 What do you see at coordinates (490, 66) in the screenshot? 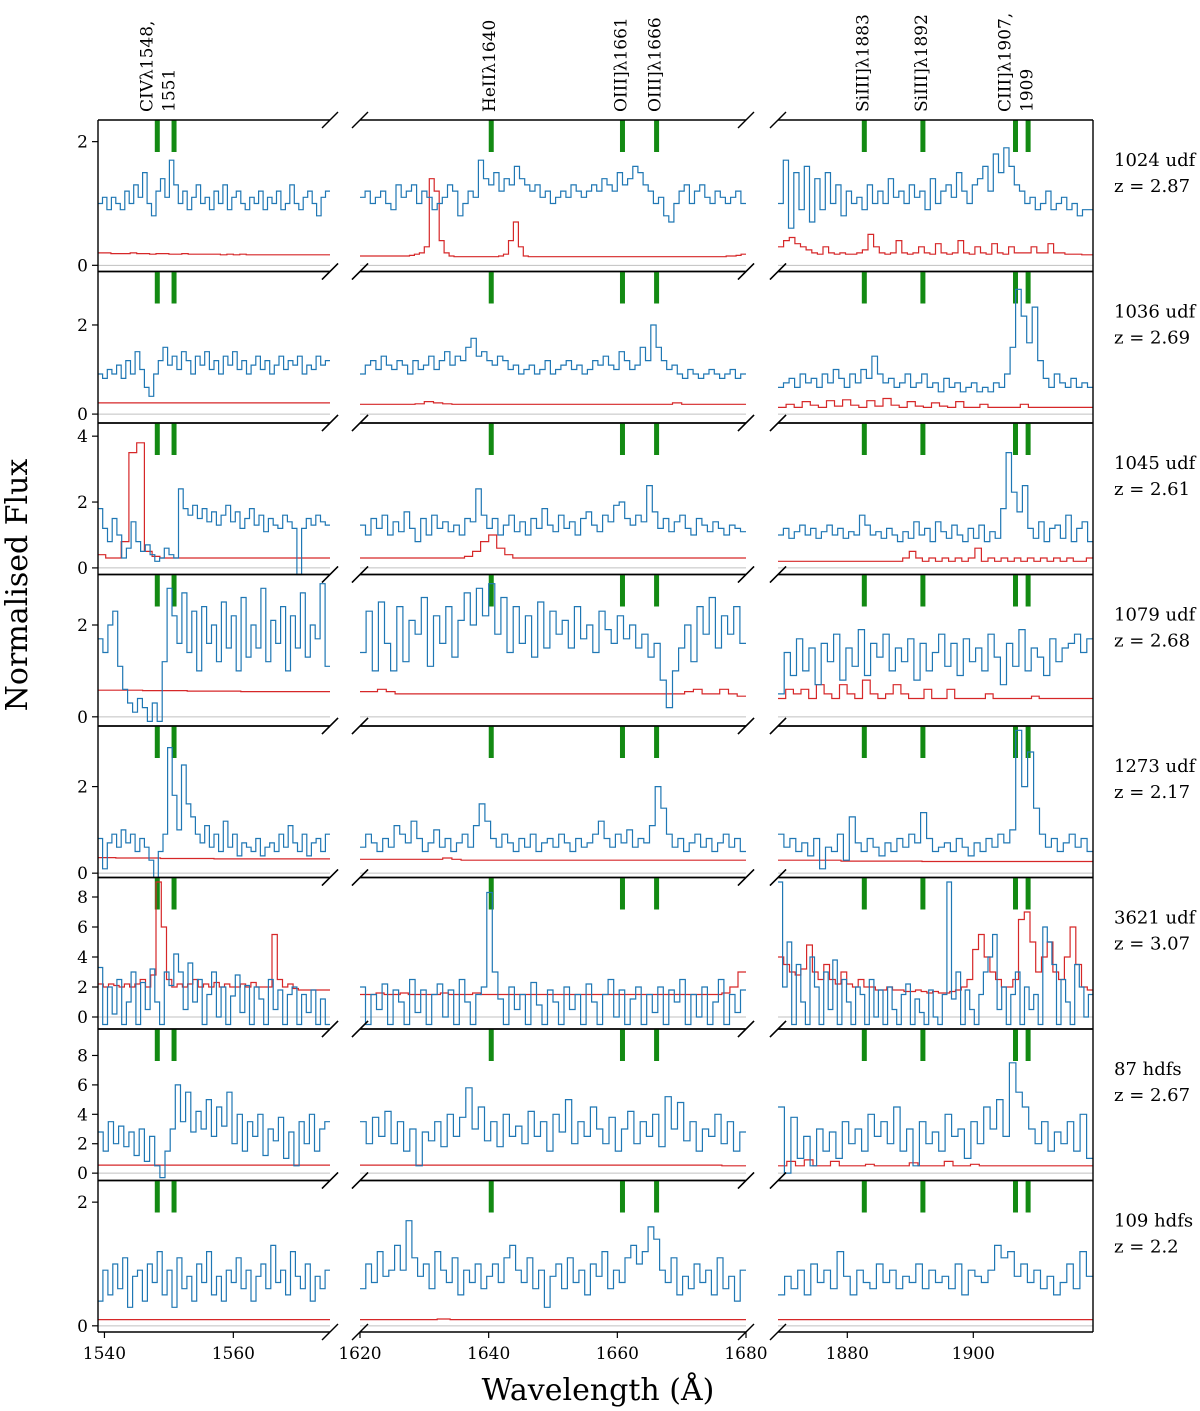
I see `line-label: HeIIλ1640` at bounding box center [490, 66].